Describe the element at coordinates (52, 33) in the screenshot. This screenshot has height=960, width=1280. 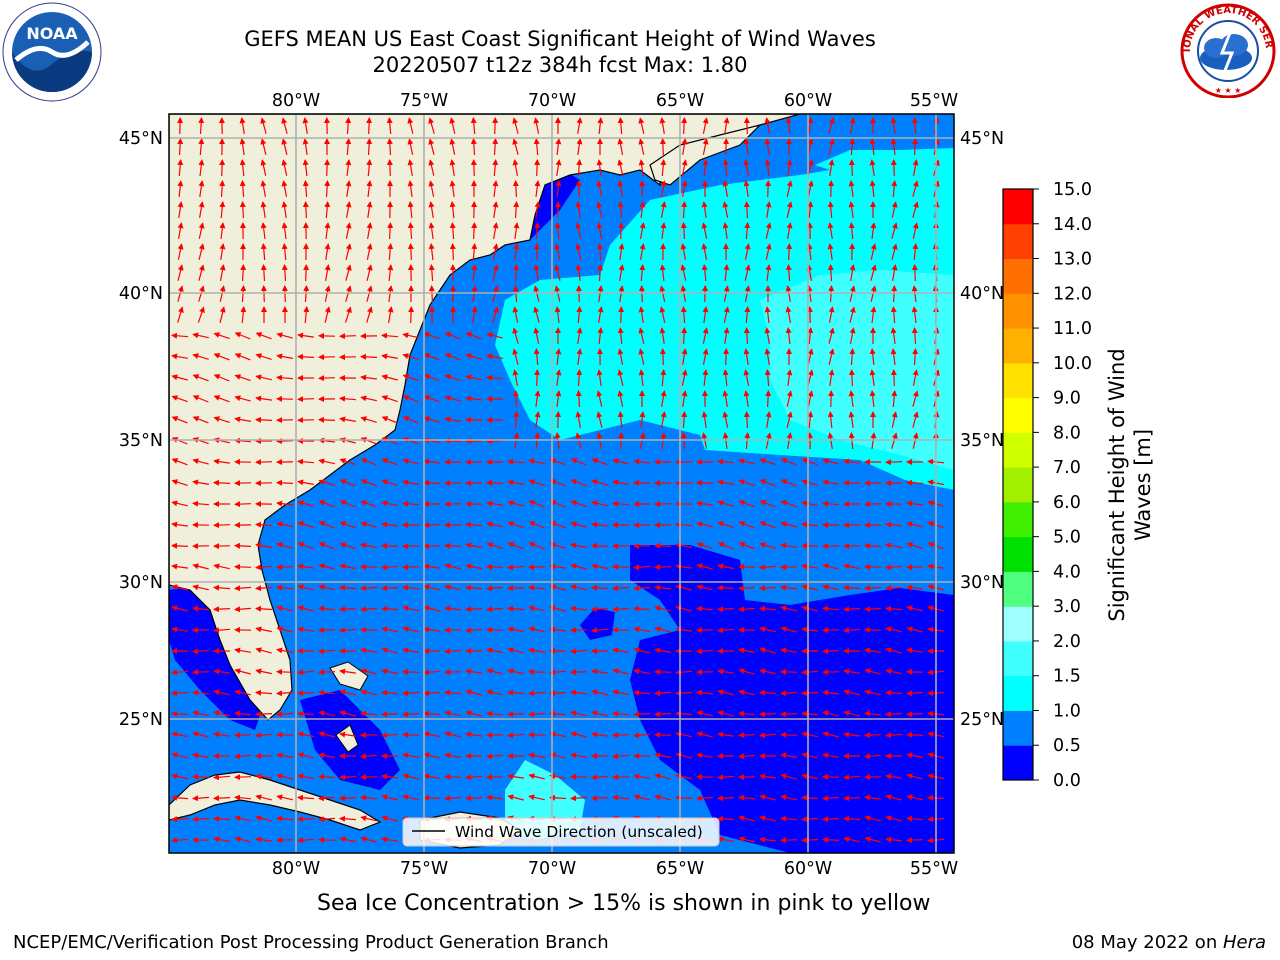
I see `noaa-logo-text: NOAA` at that location.